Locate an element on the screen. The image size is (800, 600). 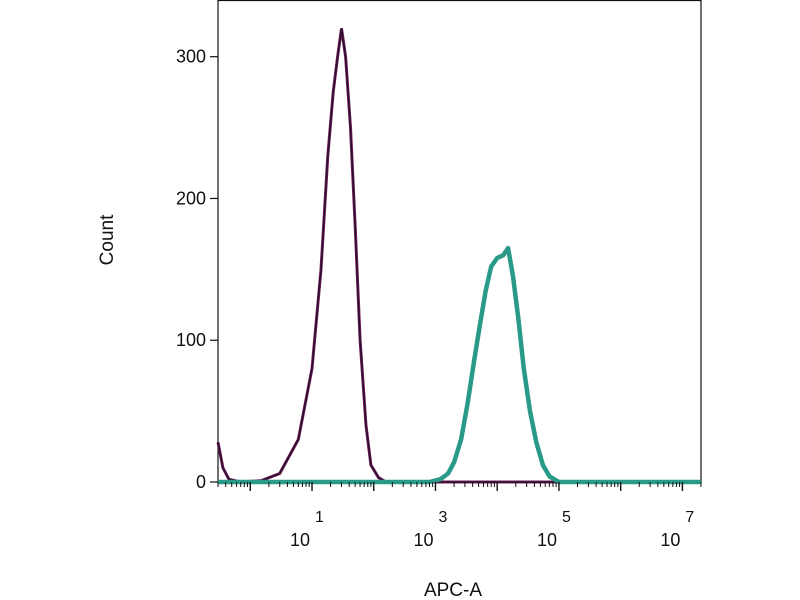
y-tick-label: 100 is located at coordinates (191, 340).